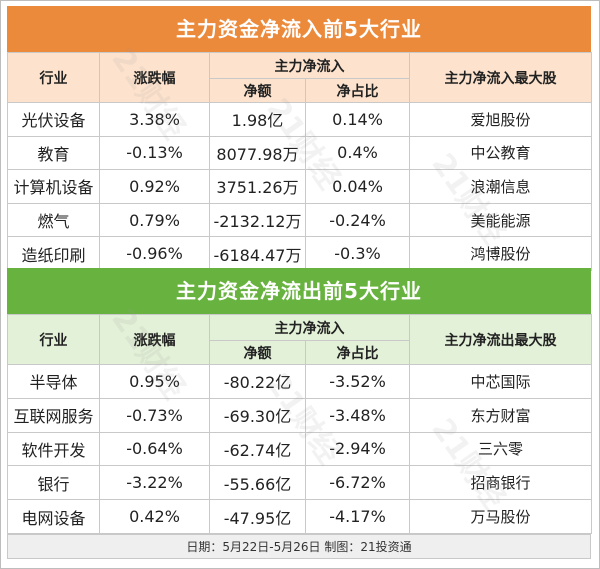  What do you see at coordinates (309, 65) in the screenshot?
I see `inflow-header-group: 主力净流入` at bounding box center [309, 65].